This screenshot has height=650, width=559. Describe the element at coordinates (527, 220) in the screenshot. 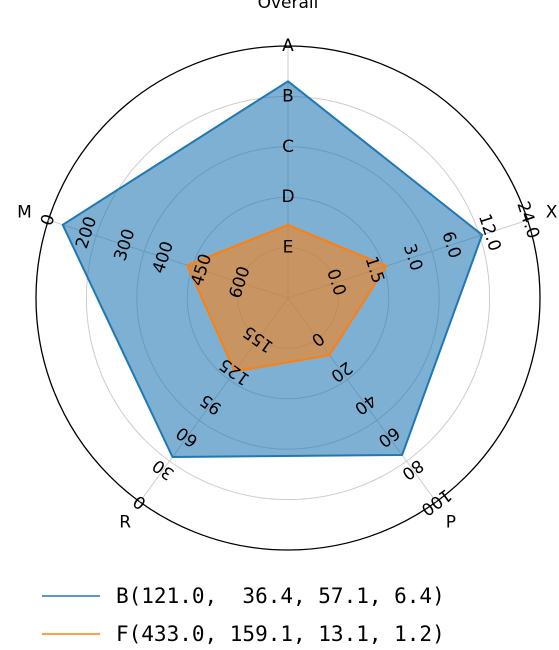

I see `tick-x-0: 24.0` at that location.